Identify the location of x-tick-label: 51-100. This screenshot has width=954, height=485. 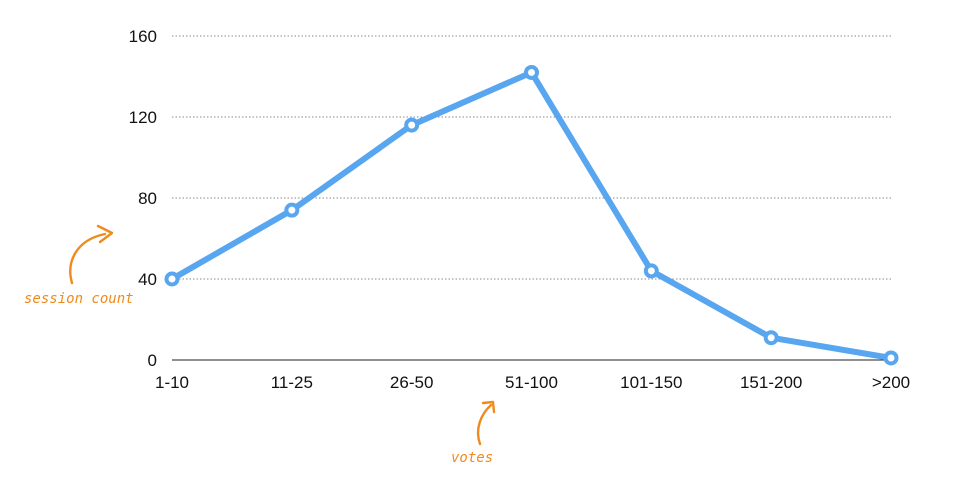
(531, 382).